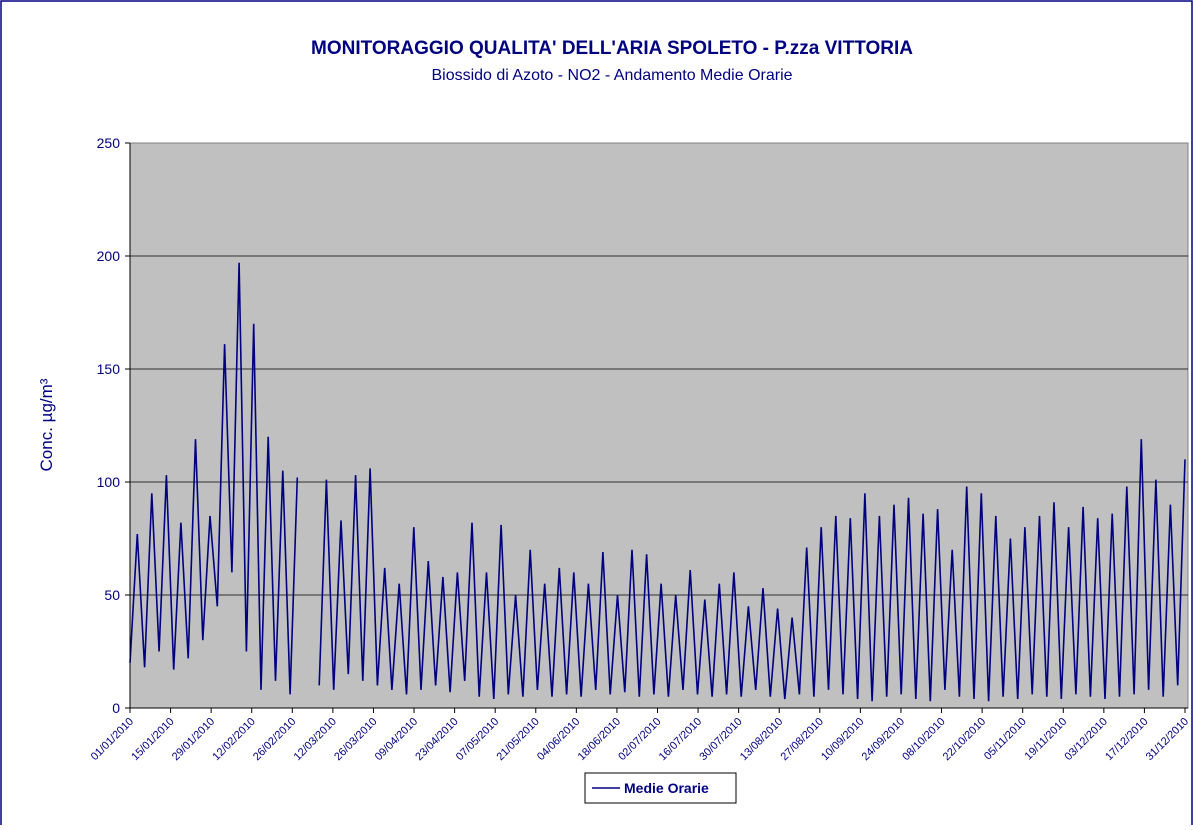 Image resolution: width=1193 pixels, height=830 pixels. Describe the element at coordinates (46, 424) in the screenshot. I see `y-axis-label: Conc. µg/m³` at that location.